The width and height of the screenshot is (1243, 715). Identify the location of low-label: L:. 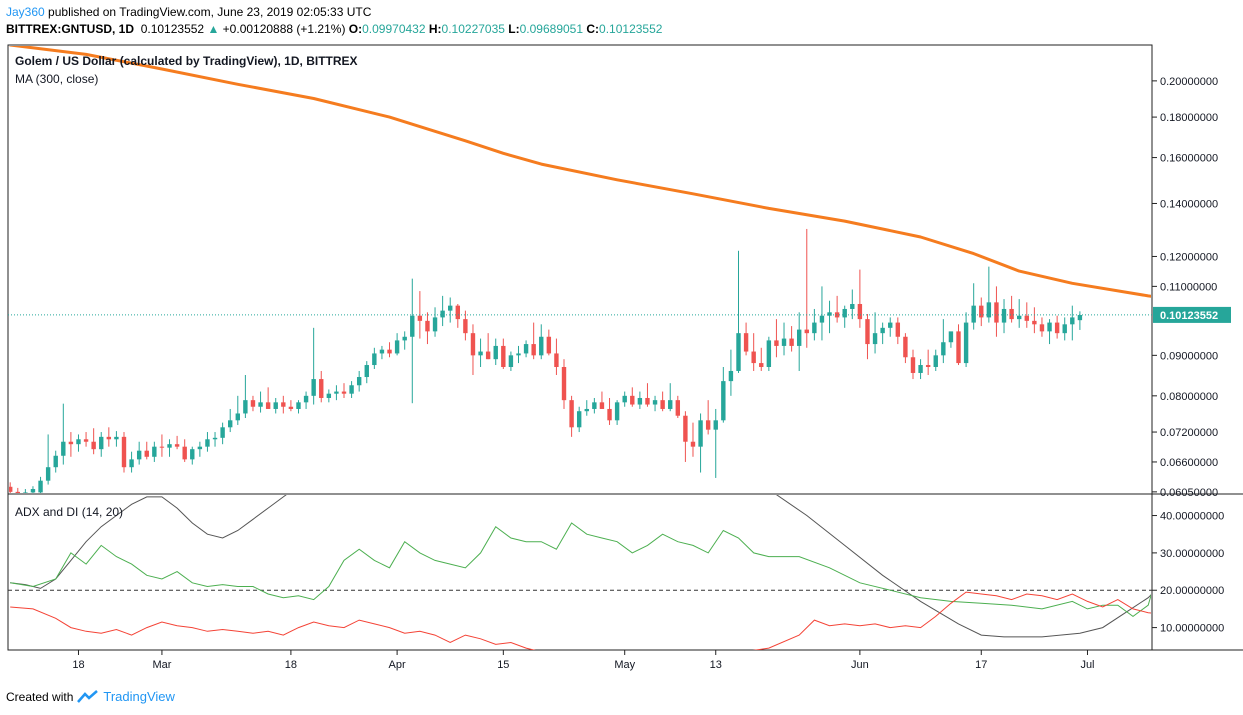
(514, 29).